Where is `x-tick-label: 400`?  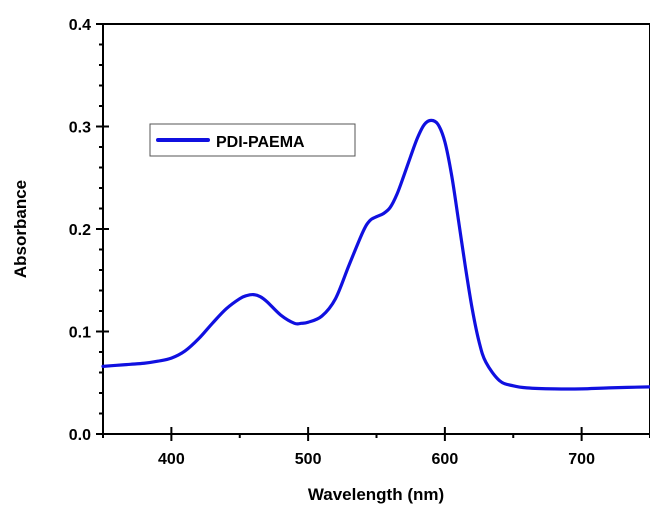
x-tick-label: 400 is located at coordinates (171, 459).